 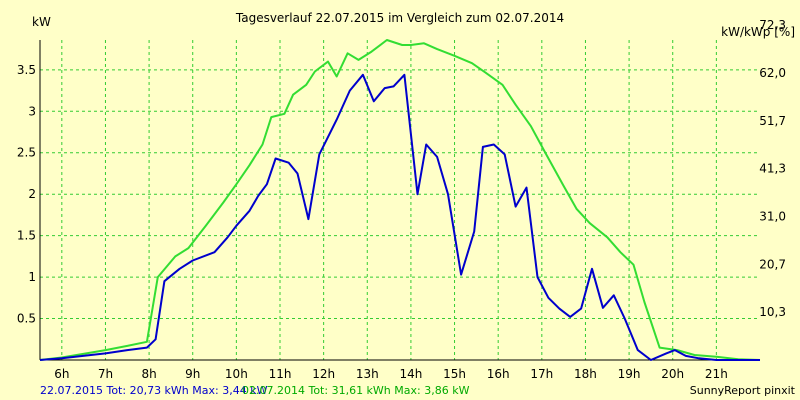 I want to click on y-tick-label: 3.5, so click(x=26, y=70).